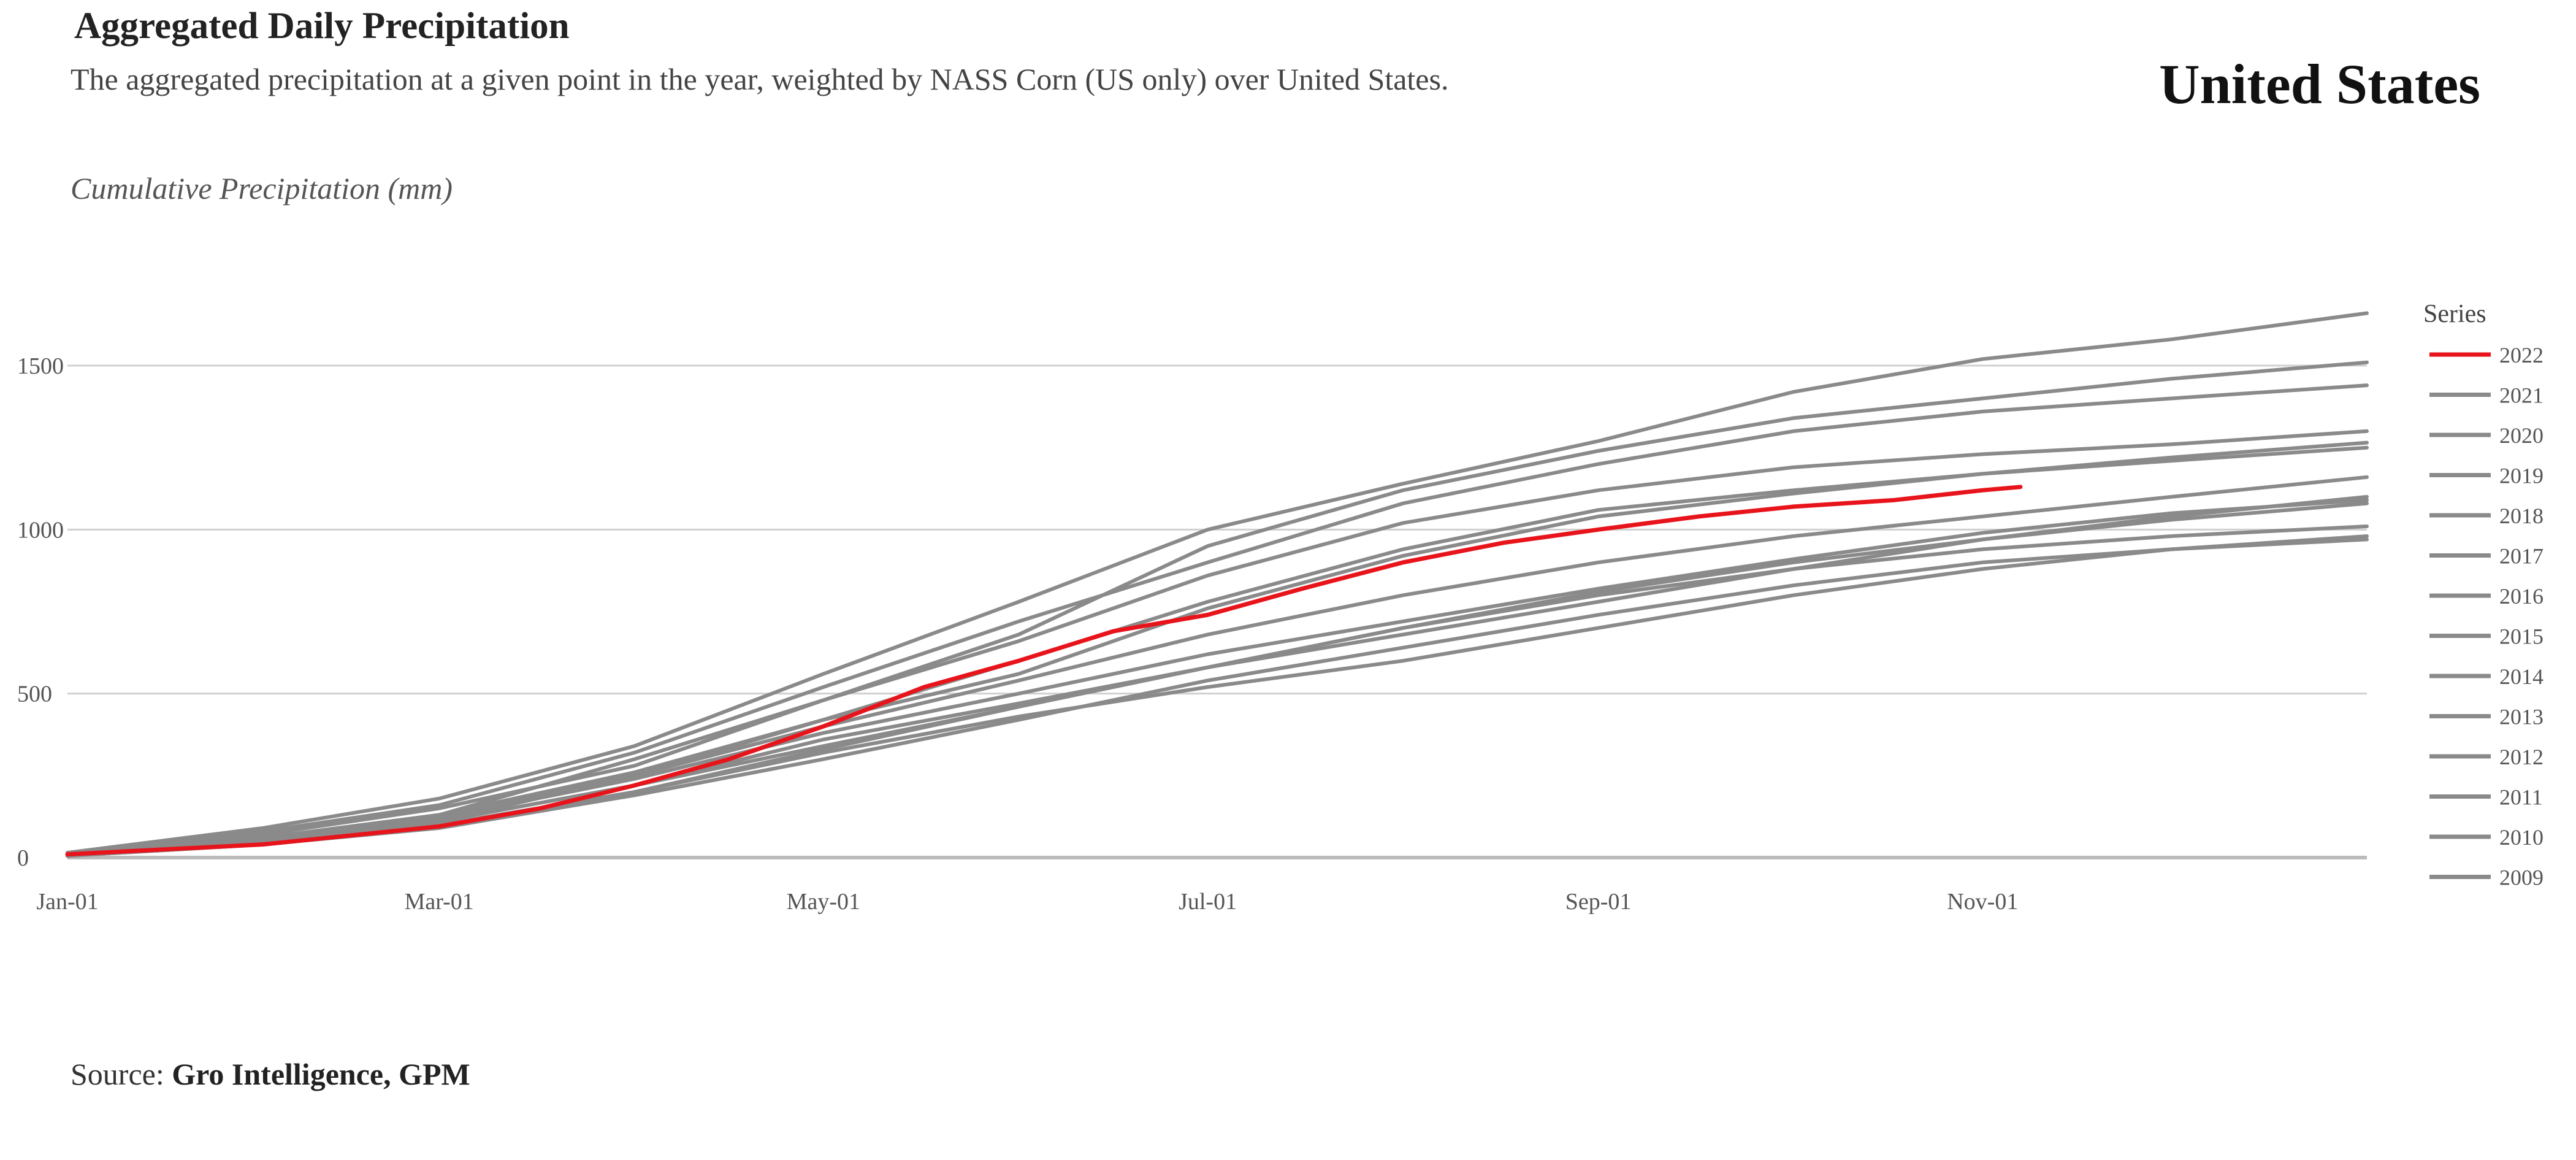 This screenshot has height=1160, width=2576. I want to click on legend-title: Series, so click(2454, 314).